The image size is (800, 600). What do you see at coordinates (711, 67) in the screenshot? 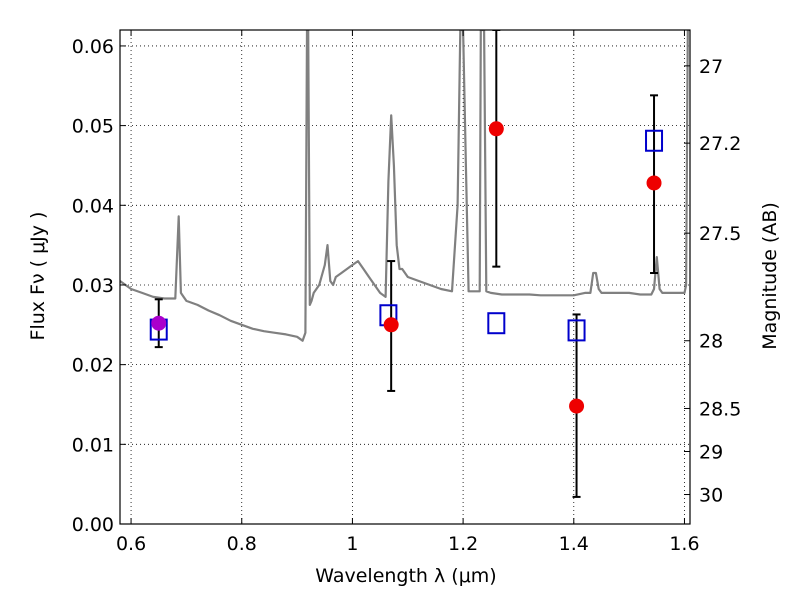
I see `right-tick-label: 27` at bounding box center [711, 67].